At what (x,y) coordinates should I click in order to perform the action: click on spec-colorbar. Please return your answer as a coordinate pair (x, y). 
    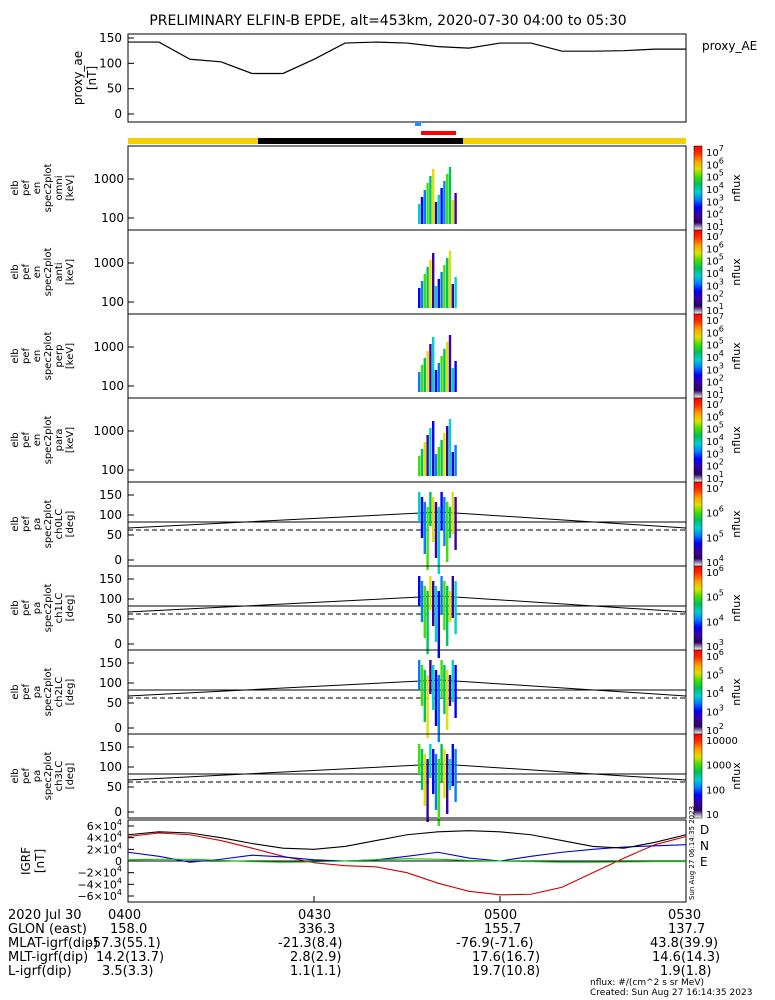
    Looking at the image, I should click on (698, 188).